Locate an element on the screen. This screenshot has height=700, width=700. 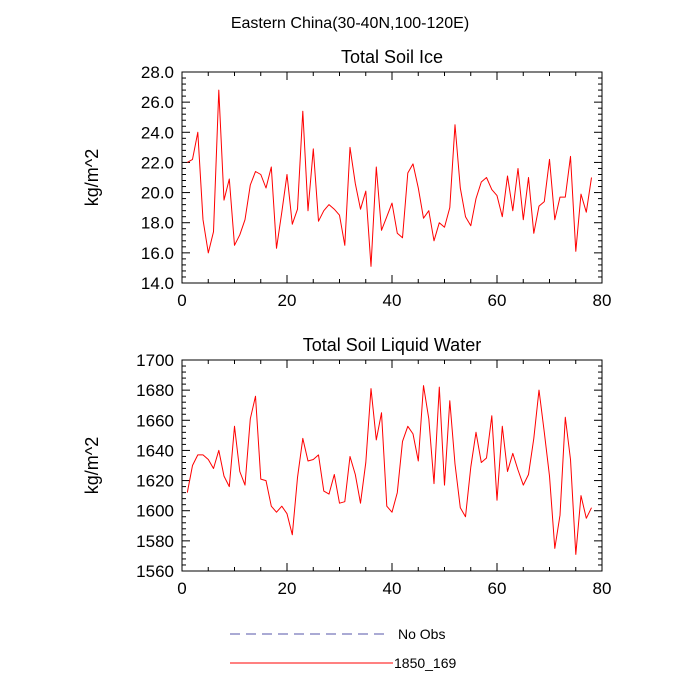
y-tick-label: 18.0 is located at coordinates (157, 223).